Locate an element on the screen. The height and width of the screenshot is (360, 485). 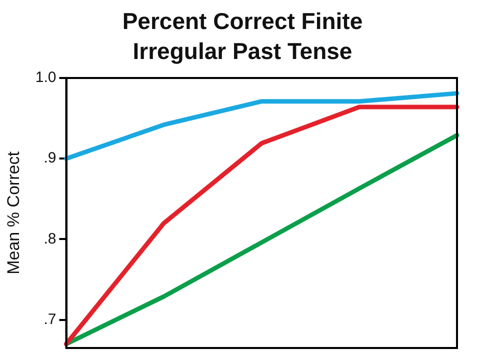
y-tick-label: .8 is located at coordinates (50, 239).